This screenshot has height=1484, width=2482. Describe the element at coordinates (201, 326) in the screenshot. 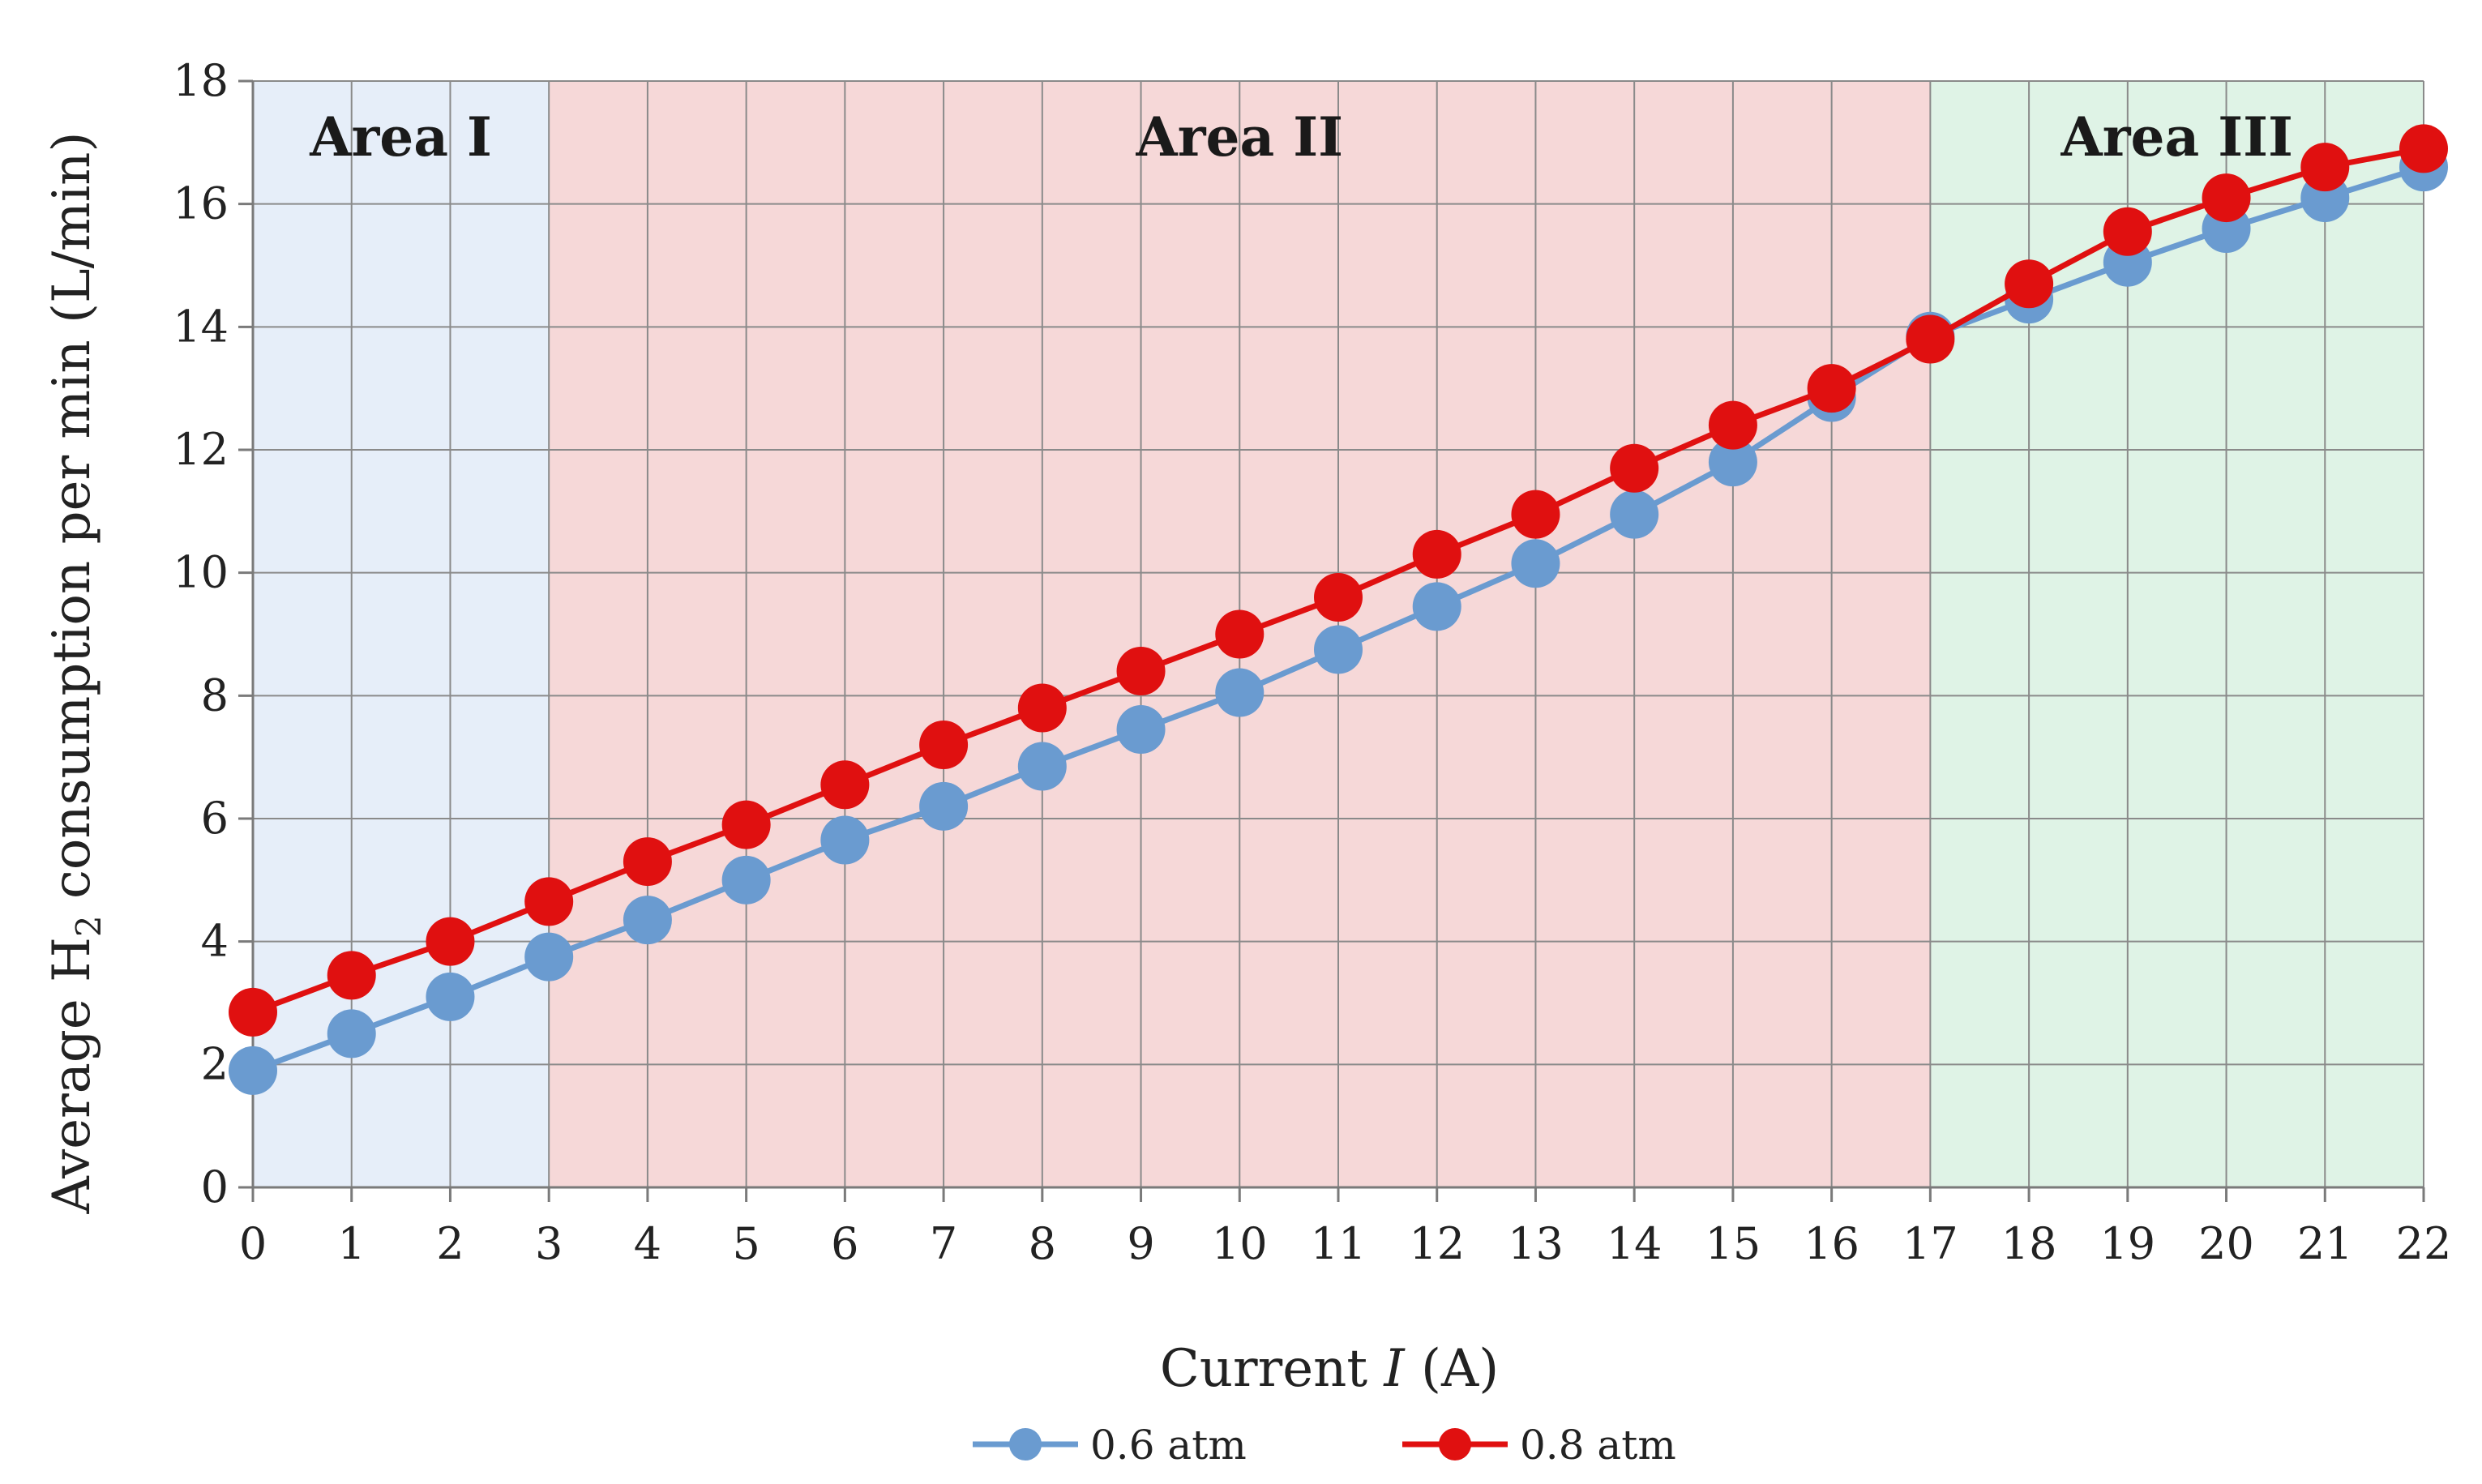

I see `y-tick-label: 14` at that location.